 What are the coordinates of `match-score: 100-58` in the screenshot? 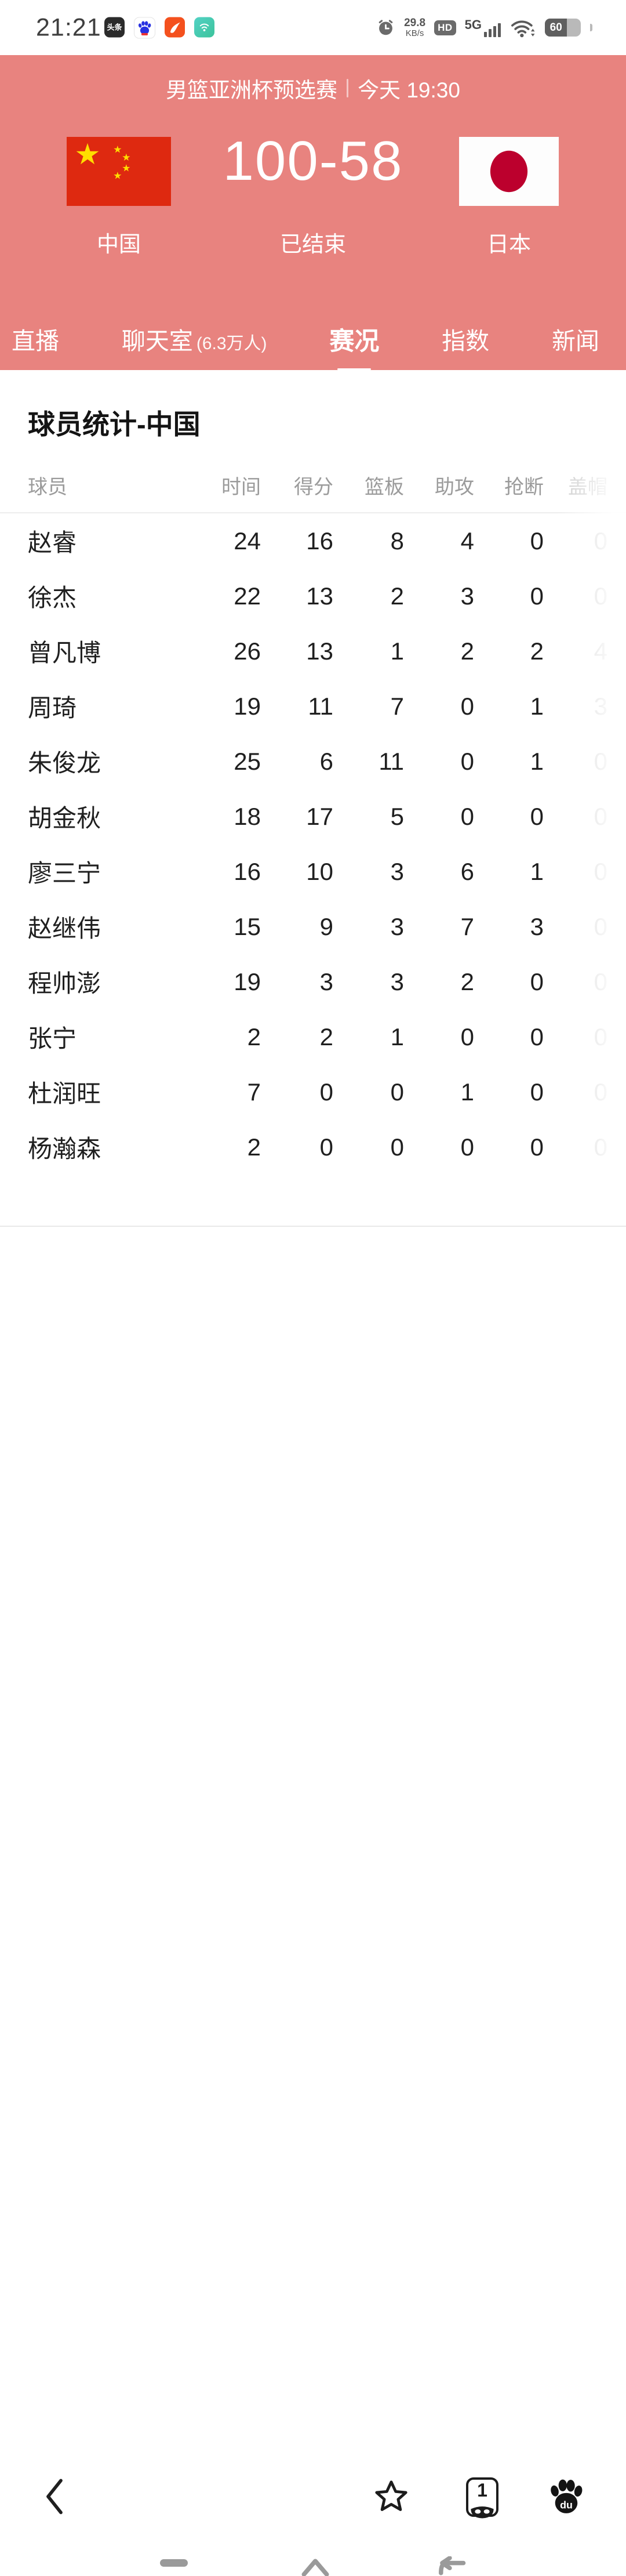 It's located at (313, 161).